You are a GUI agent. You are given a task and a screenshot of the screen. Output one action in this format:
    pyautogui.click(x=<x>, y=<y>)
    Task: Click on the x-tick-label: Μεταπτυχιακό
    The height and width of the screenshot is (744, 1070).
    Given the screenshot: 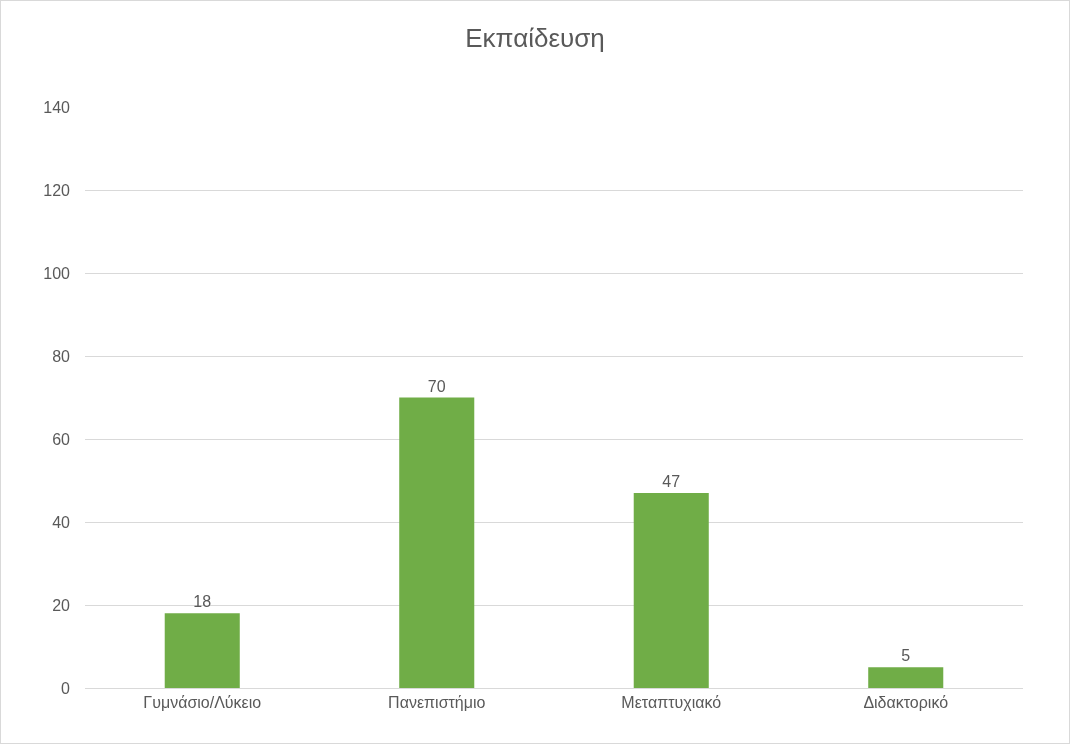 What is the action you would take?
    pyautogui.click(x=671, y=703)
    